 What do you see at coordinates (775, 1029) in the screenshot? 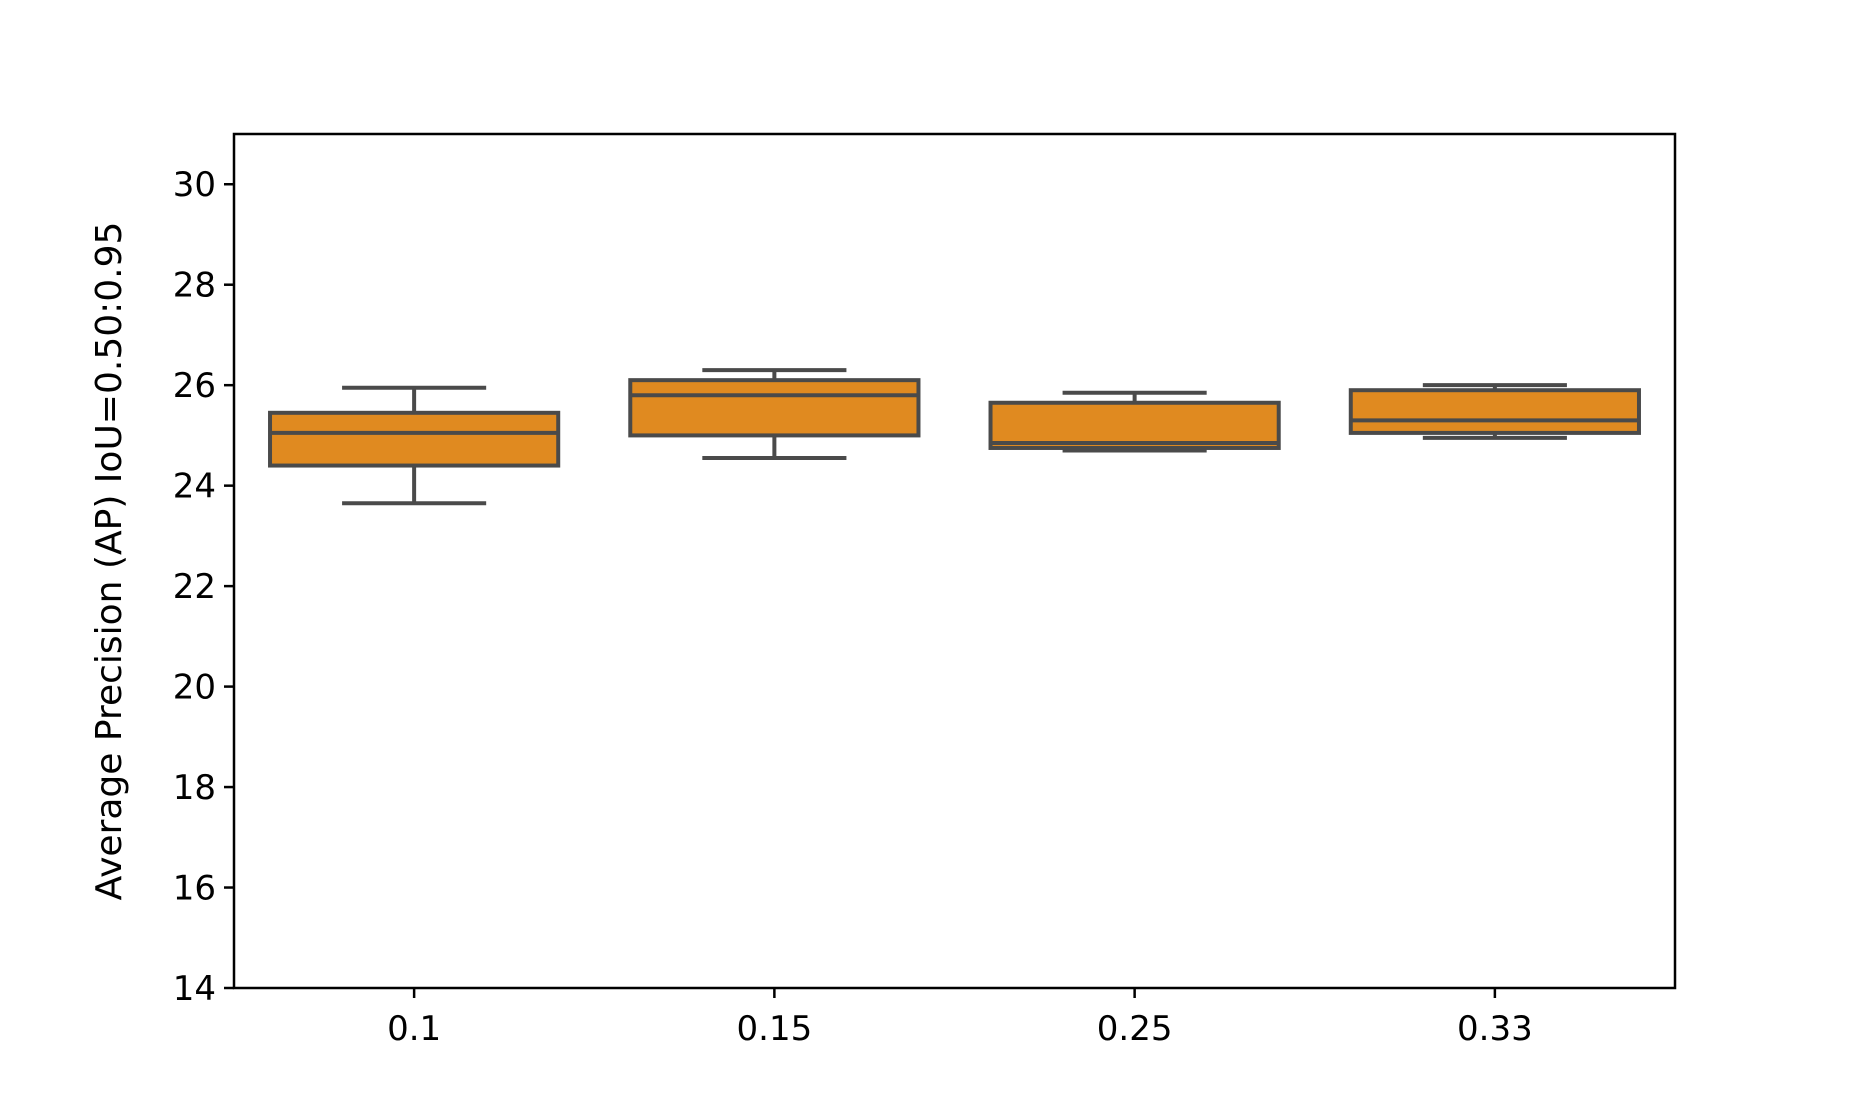
I see `x-tick-label: 0.15` at bounding box center [775, 1029].